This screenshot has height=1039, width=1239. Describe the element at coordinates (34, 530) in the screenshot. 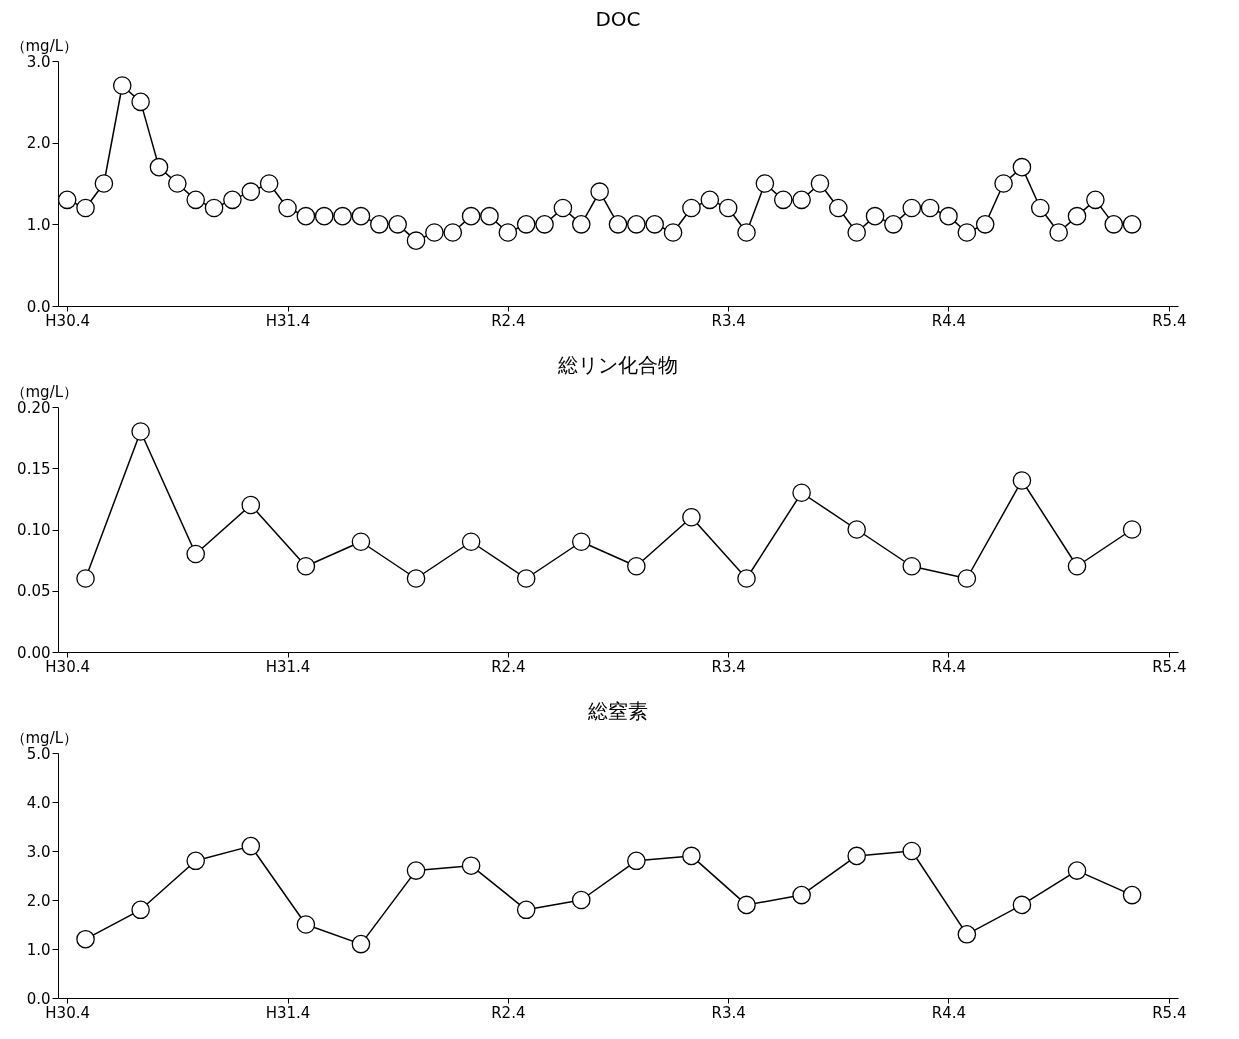

I see `y-tick-label: 0.10` at that location.